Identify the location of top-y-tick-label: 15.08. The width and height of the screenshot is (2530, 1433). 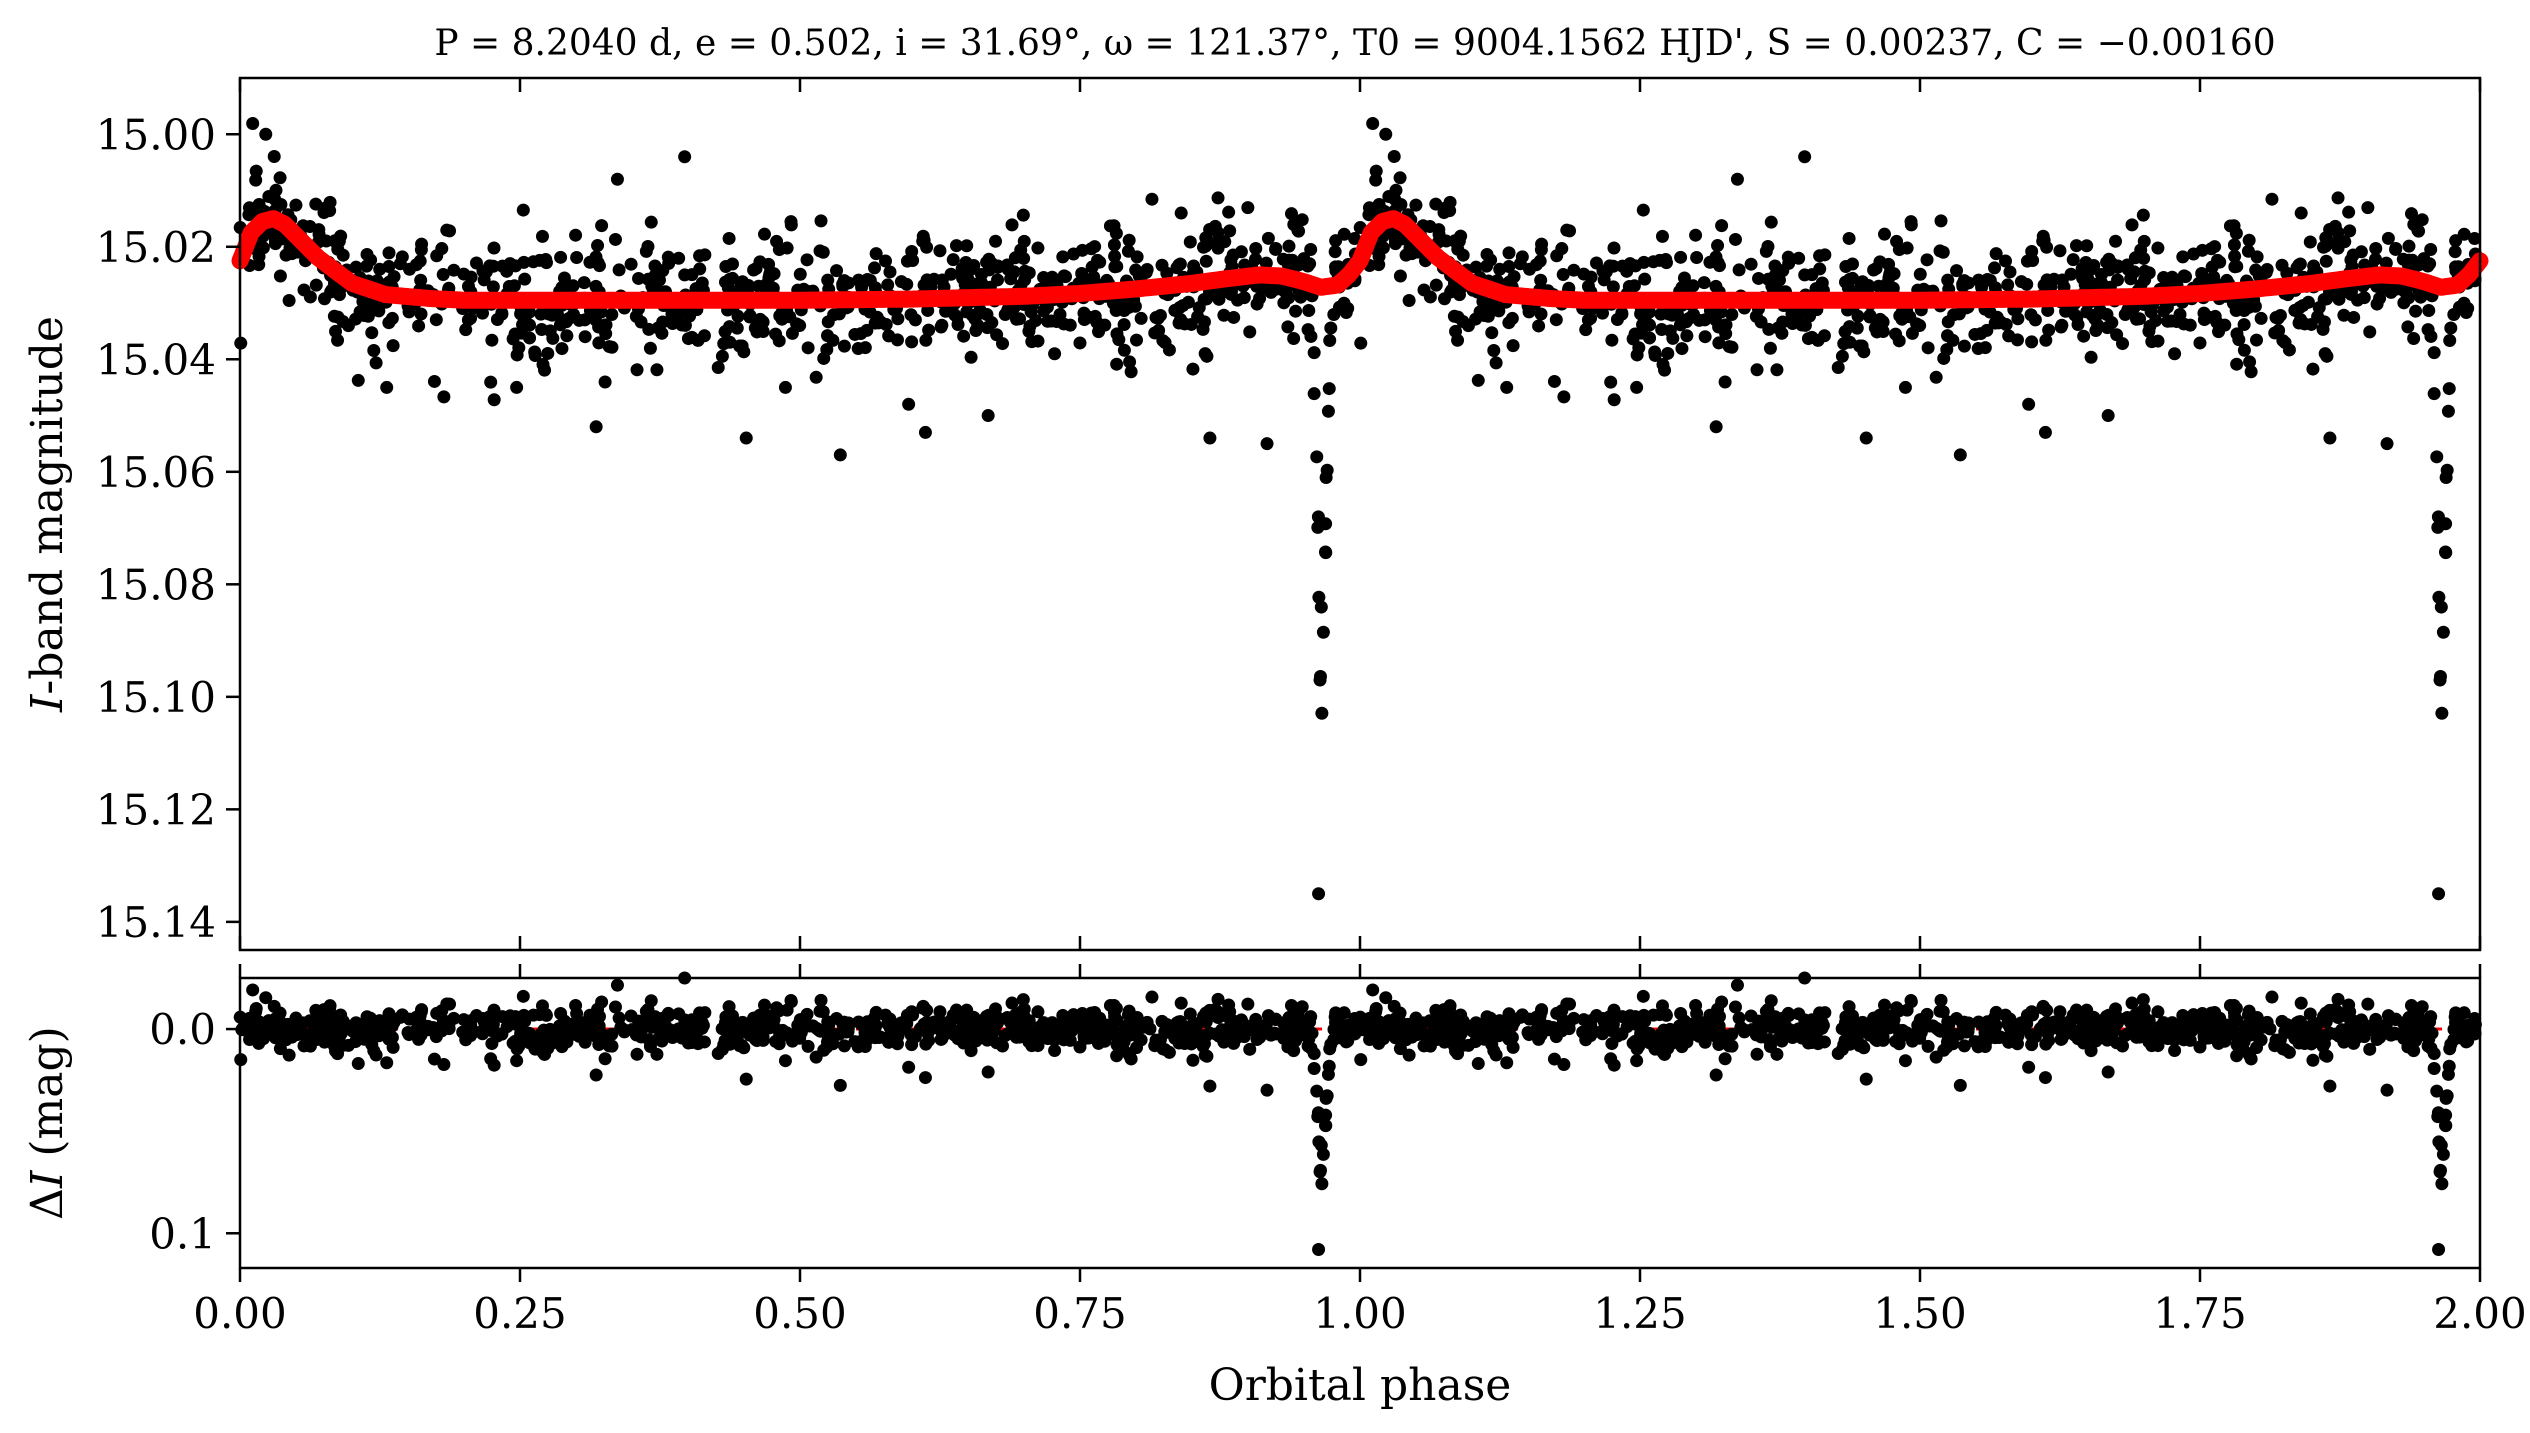
(156, 584).